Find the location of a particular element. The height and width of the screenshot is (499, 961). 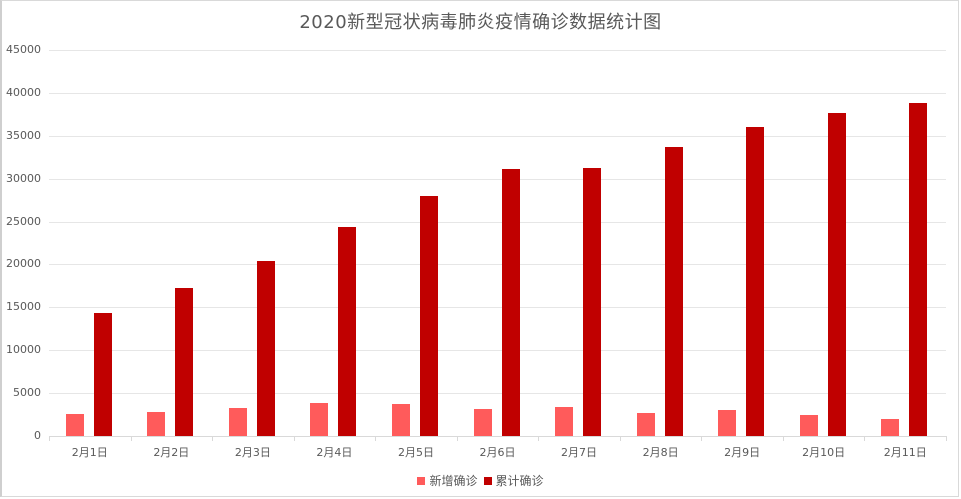

y-tick-label: 0 is located at coordinates (37, 435).